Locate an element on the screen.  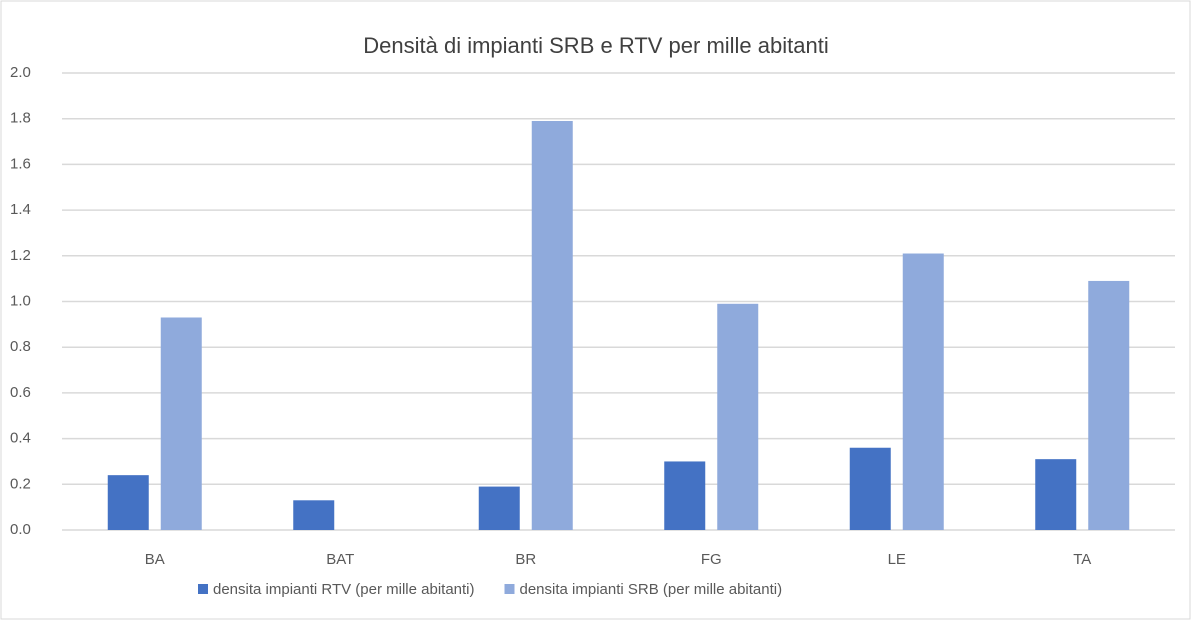
y-tick-label: 1.2 is located at coordinates (20, 255).